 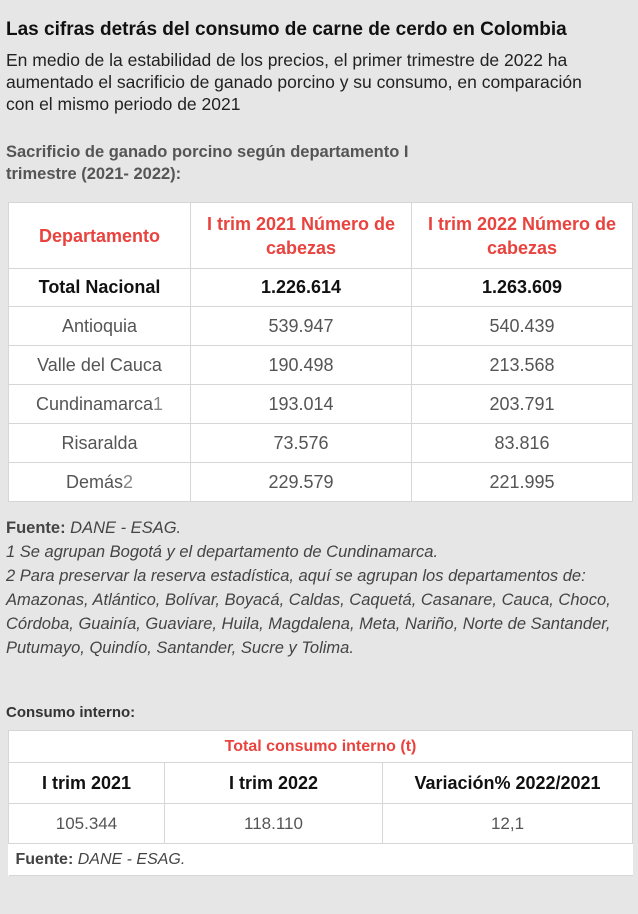 I want to click on footnote-marker: 2, so click(x=128, y=481).